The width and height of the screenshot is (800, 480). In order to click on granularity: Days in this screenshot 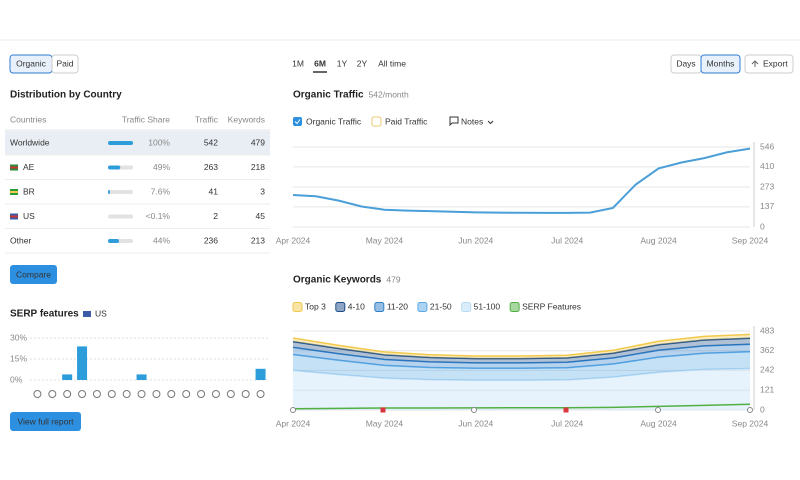, I will do `click(685, 63)`.